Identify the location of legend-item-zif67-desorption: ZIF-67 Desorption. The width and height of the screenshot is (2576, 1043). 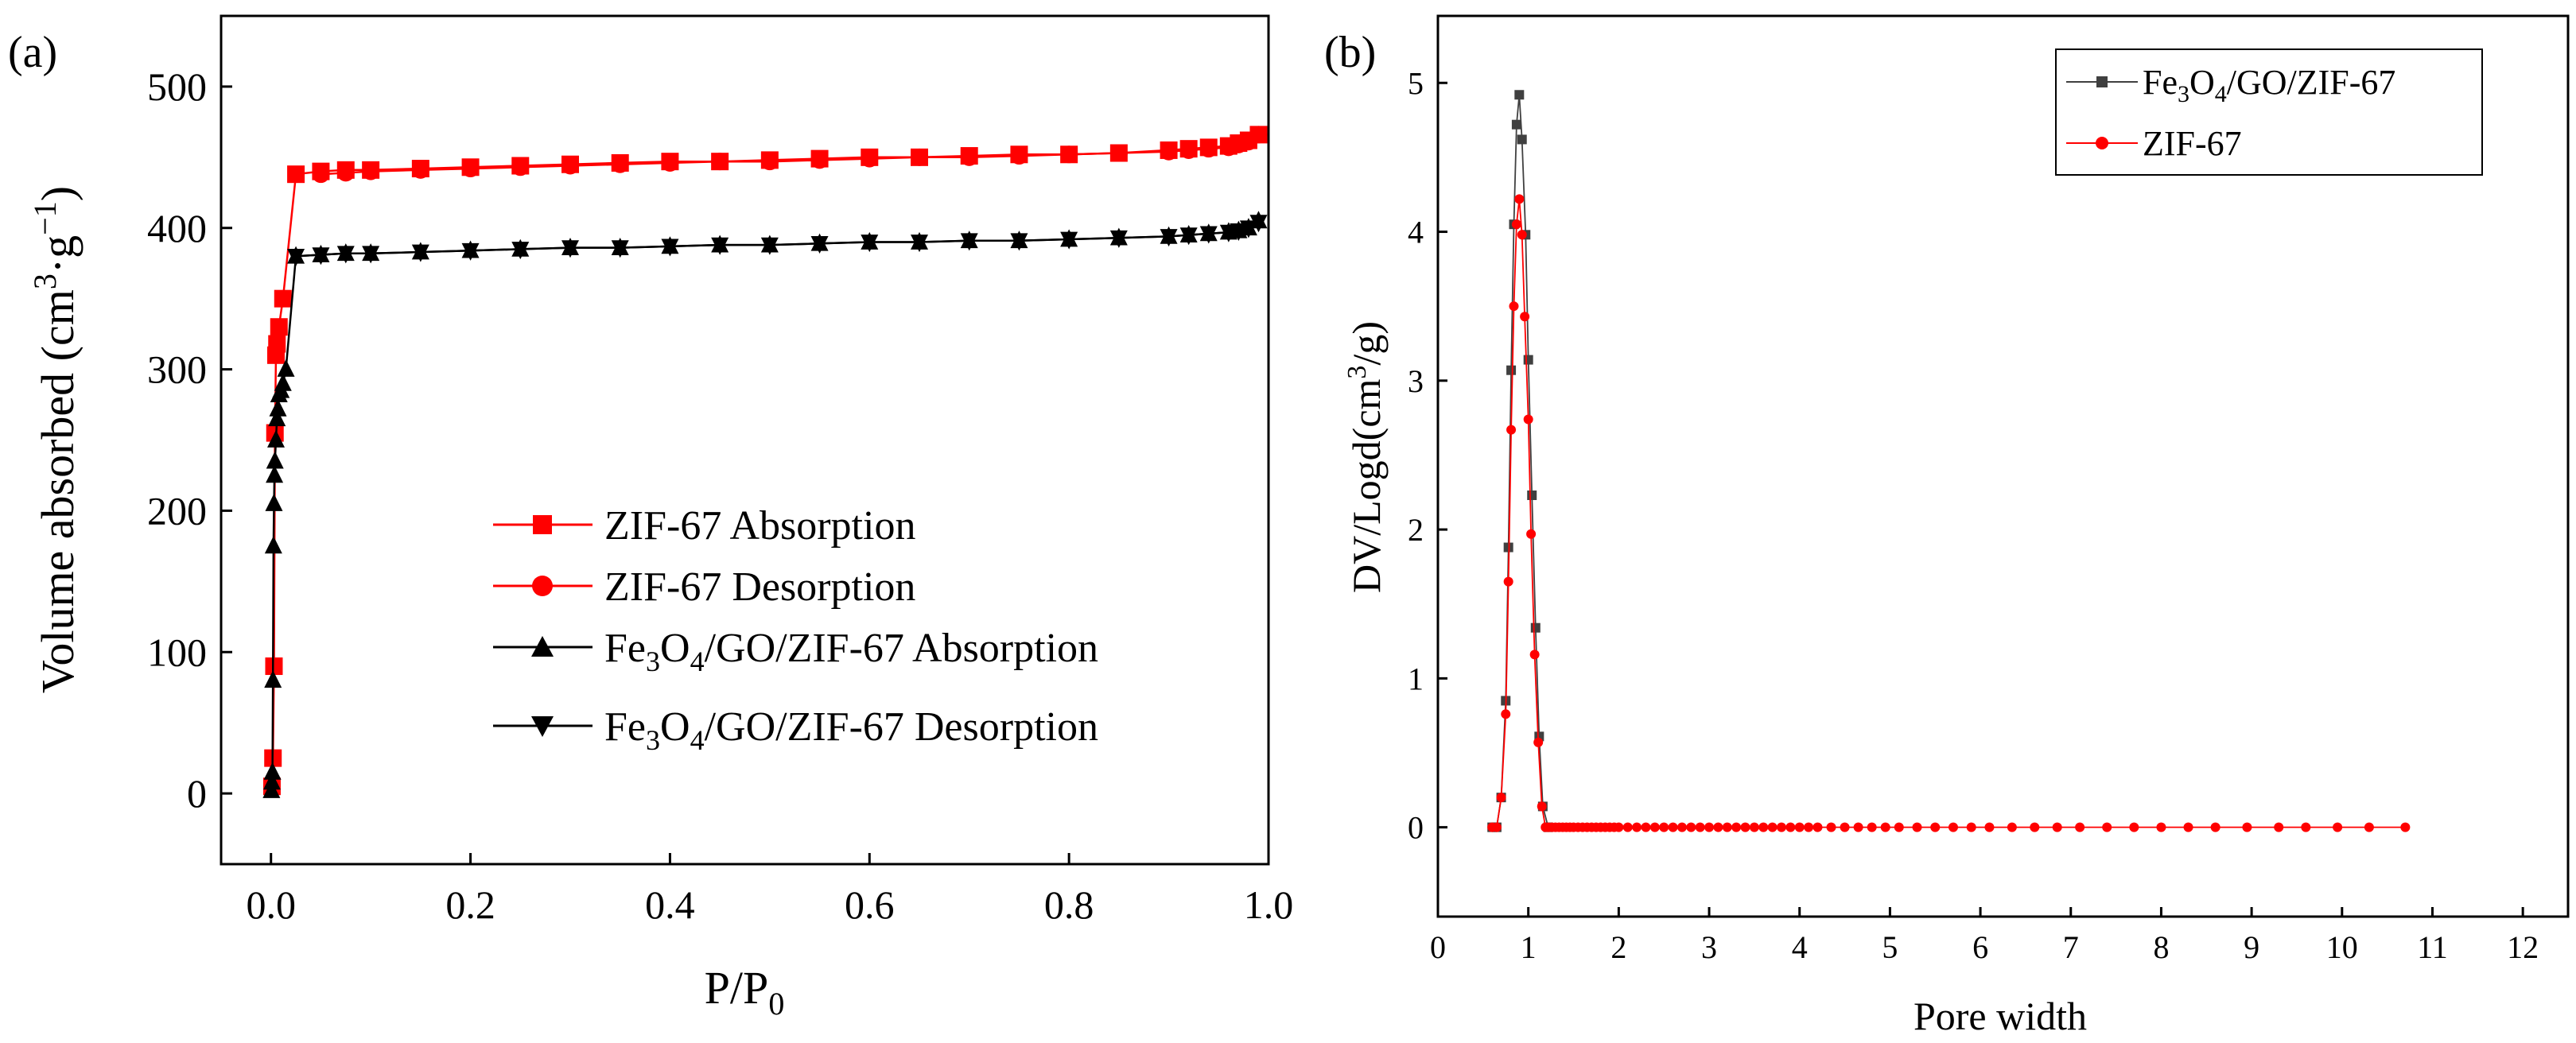
(704, 587).